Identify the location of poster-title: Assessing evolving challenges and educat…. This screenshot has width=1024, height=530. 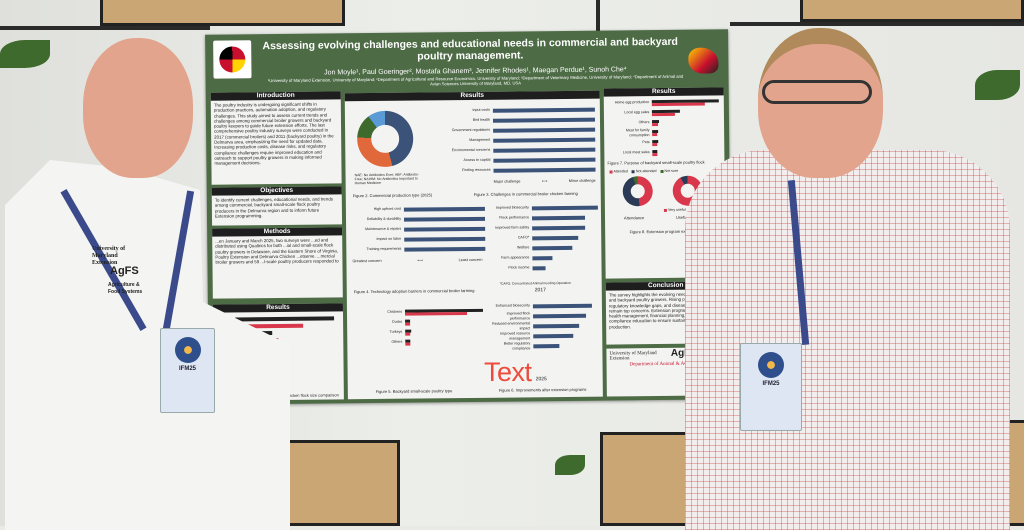
(470, 49).